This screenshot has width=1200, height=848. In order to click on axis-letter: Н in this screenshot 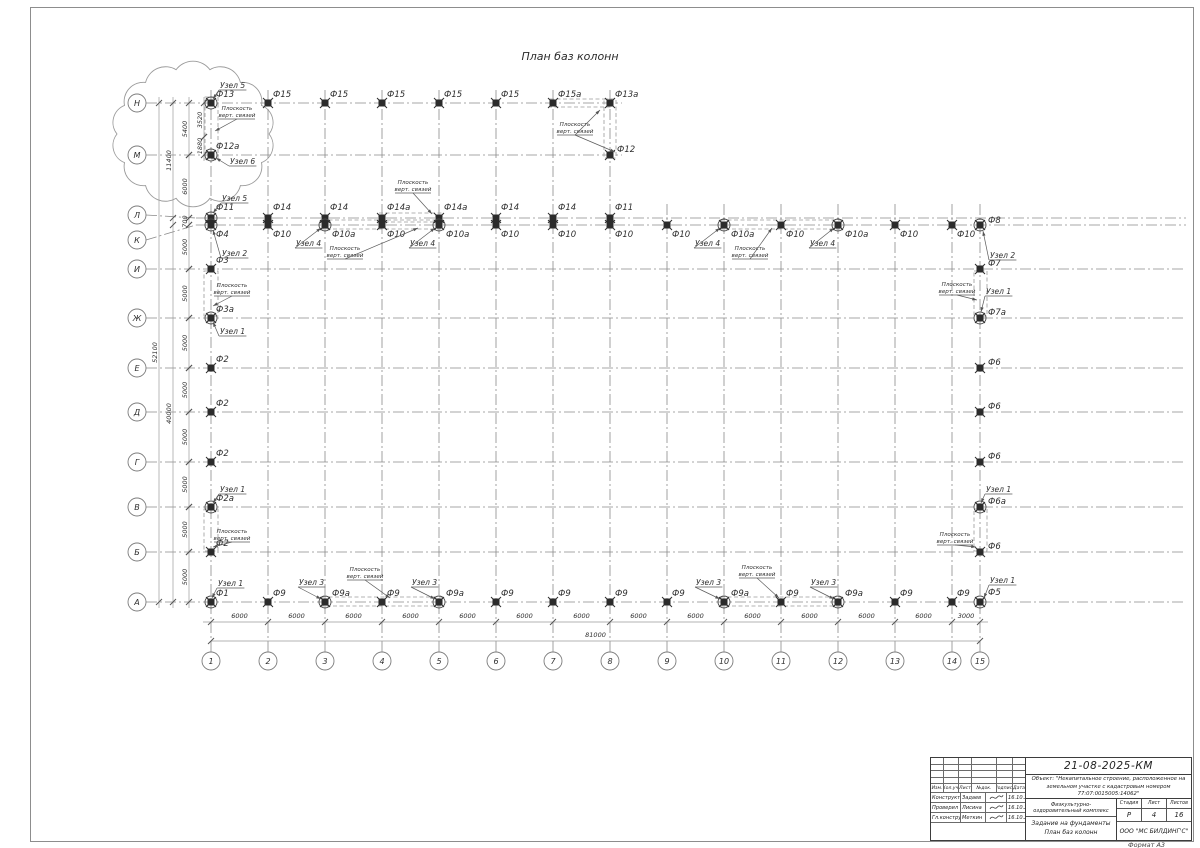, I will do `click(137, 103)`.